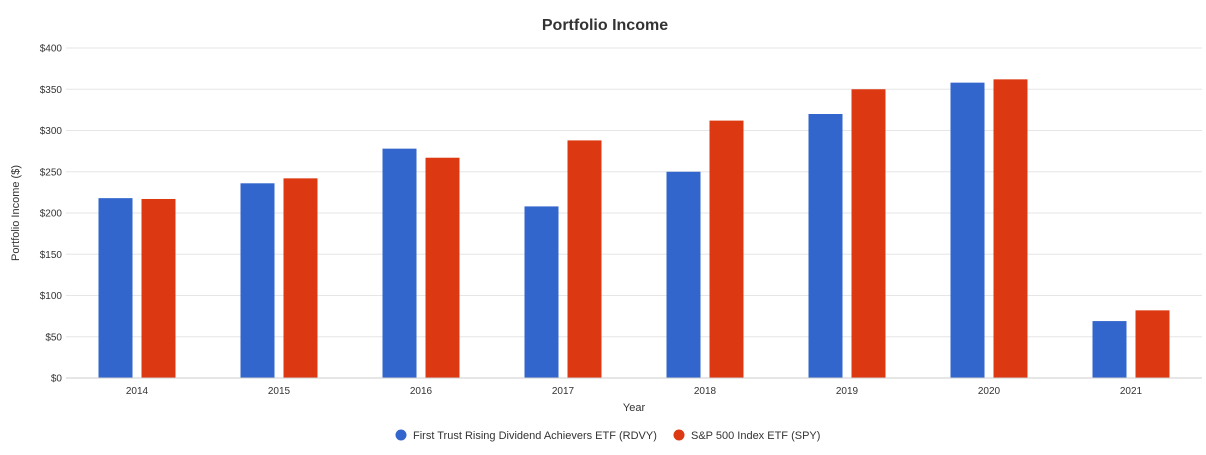 The image size is (1206, 455). What do you see at coordinates (825, 246) in the screenshot?
I see `bar-rdvy-2019` at bounding box center [825, 246].